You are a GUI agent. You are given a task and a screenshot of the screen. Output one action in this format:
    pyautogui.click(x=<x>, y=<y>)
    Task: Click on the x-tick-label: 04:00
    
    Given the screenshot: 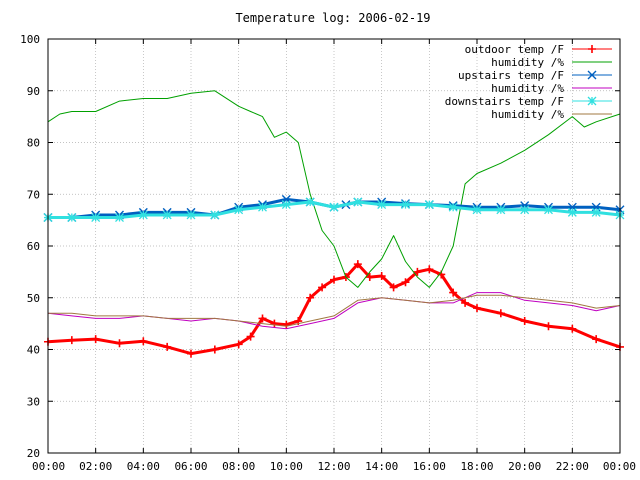 What is the action you would take?
    pyautogui.click(x=143, y=466)
    